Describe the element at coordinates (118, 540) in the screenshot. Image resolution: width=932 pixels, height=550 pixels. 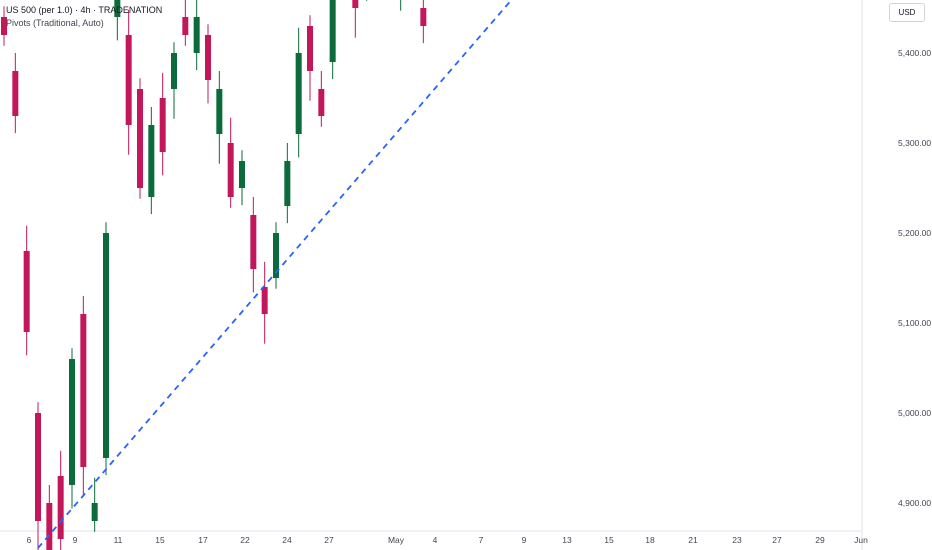
I see `x-tick-label: 11` at that location.